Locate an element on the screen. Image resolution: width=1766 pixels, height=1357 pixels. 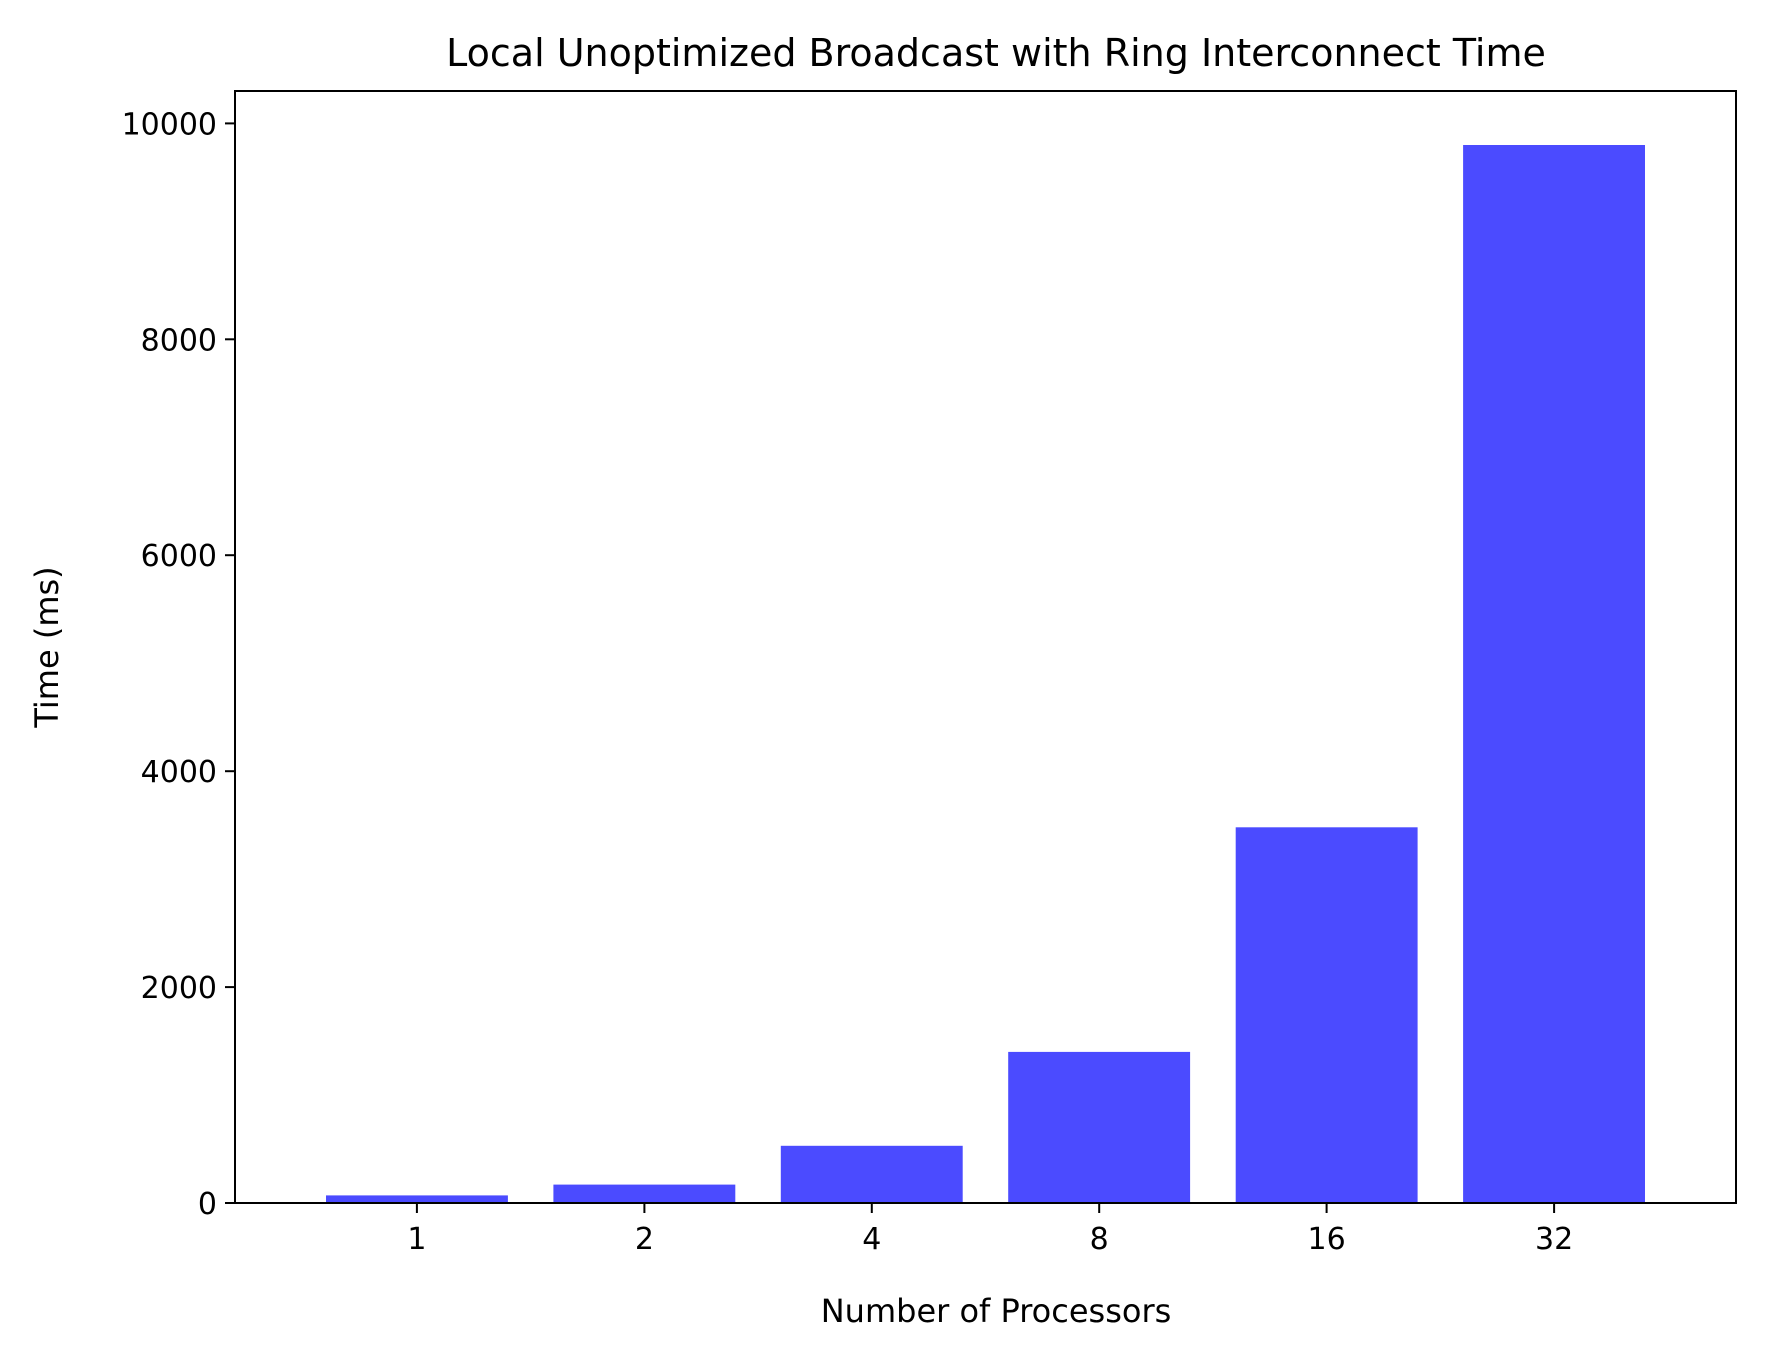
y-tick-label: 10000 is located at coordinates (169, 124).